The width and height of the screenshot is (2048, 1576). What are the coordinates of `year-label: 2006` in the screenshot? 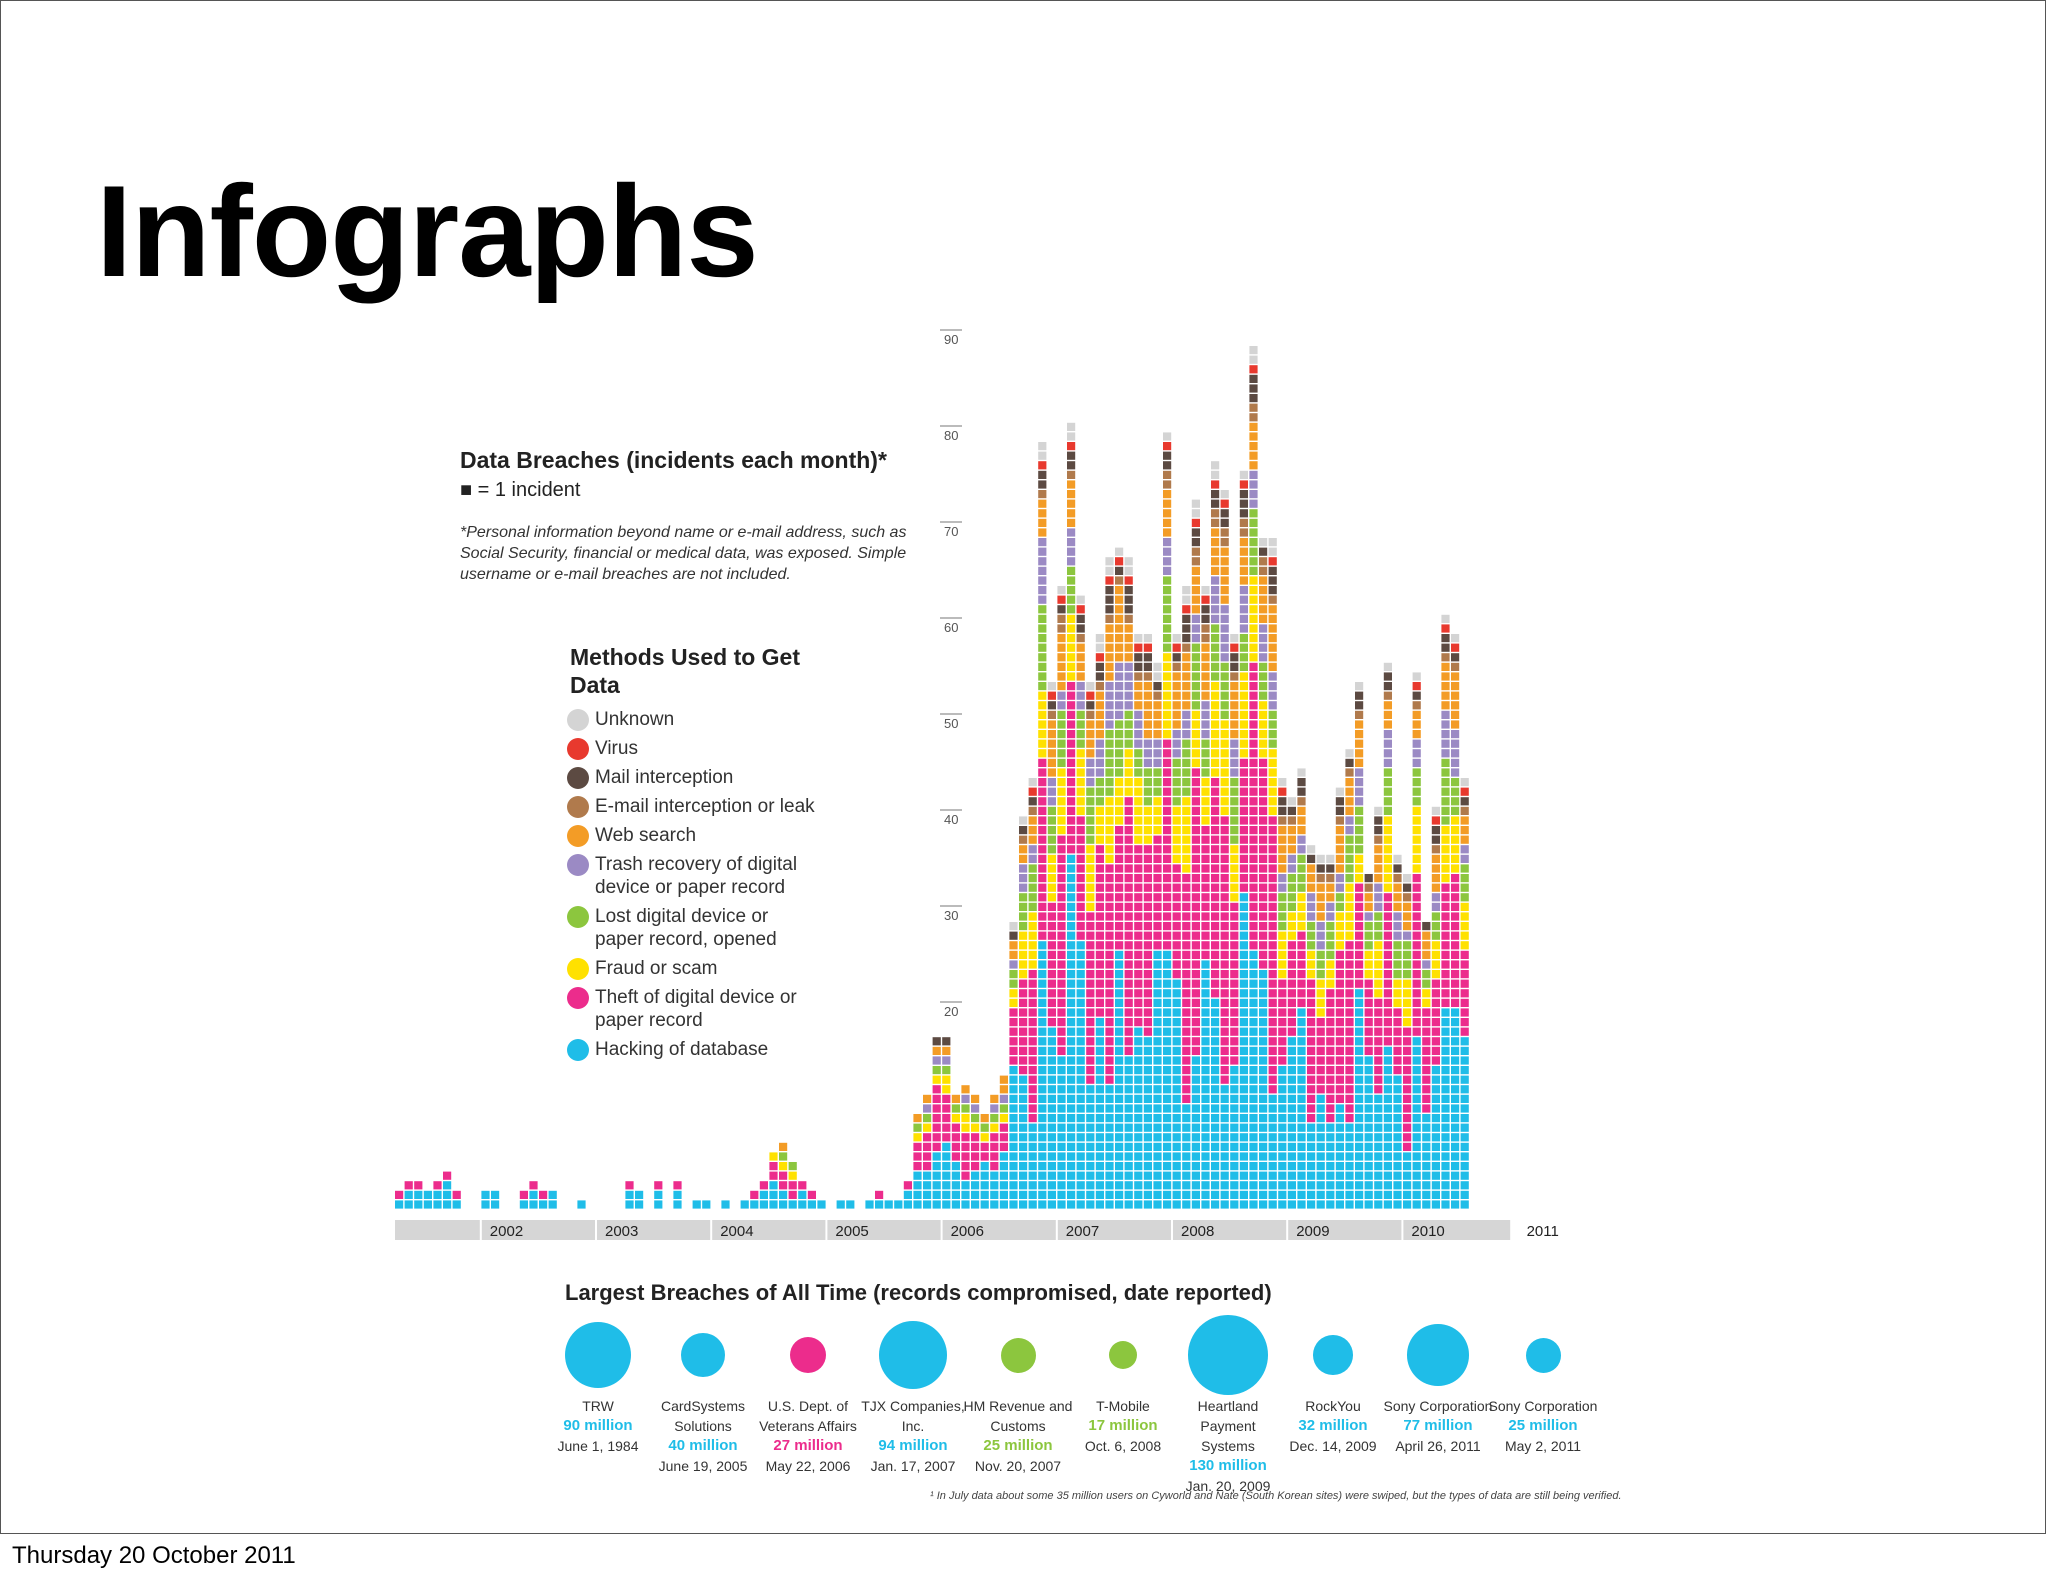 It's located at (967, 1231).